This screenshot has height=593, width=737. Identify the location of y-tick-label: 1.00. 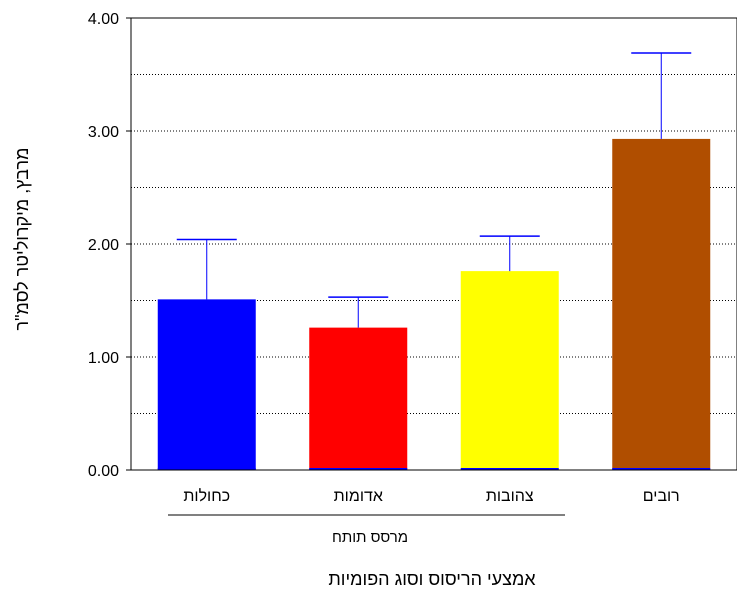
(103, 358).